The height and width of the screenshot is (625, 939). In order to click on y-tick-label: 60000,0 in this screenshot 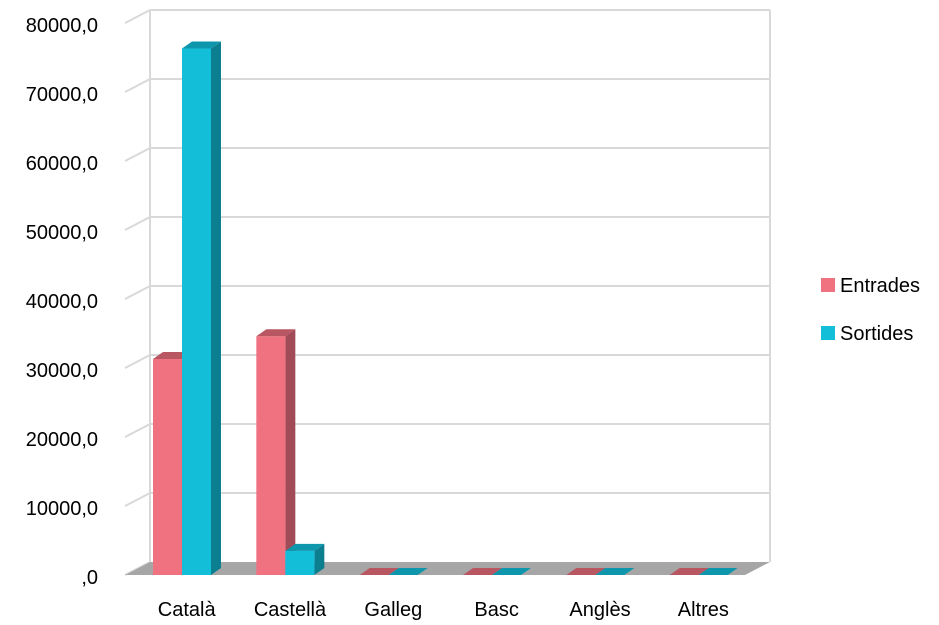, I will do `click(62, 164)`.